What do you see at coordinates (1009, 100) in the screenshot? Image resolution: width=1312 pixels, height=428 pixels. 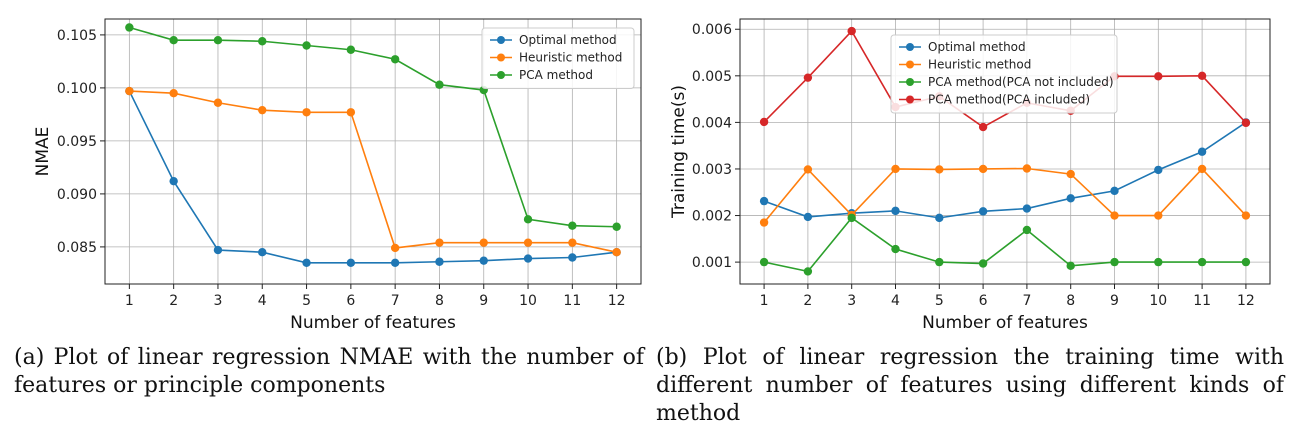 I see `legend-entry: PCA method(PCA included)` at bounding box center [1009, 100].